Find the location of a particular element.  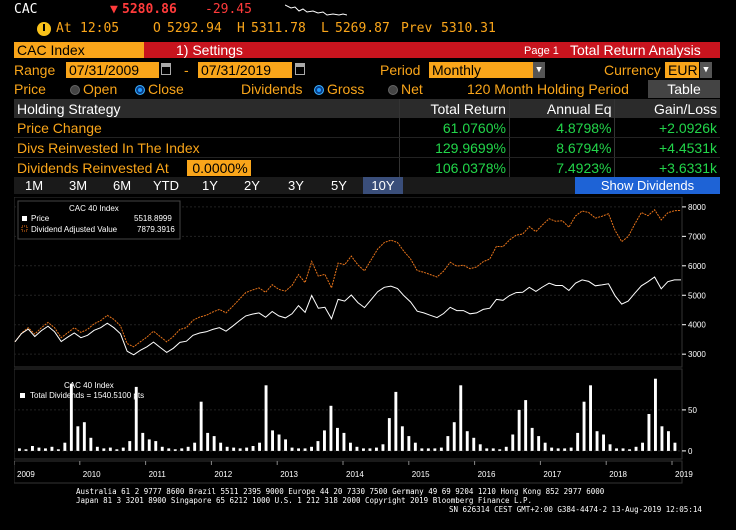

legend-divs-name: Total Dividends = 1540.5100 pts is located at coordinates (87, 395).